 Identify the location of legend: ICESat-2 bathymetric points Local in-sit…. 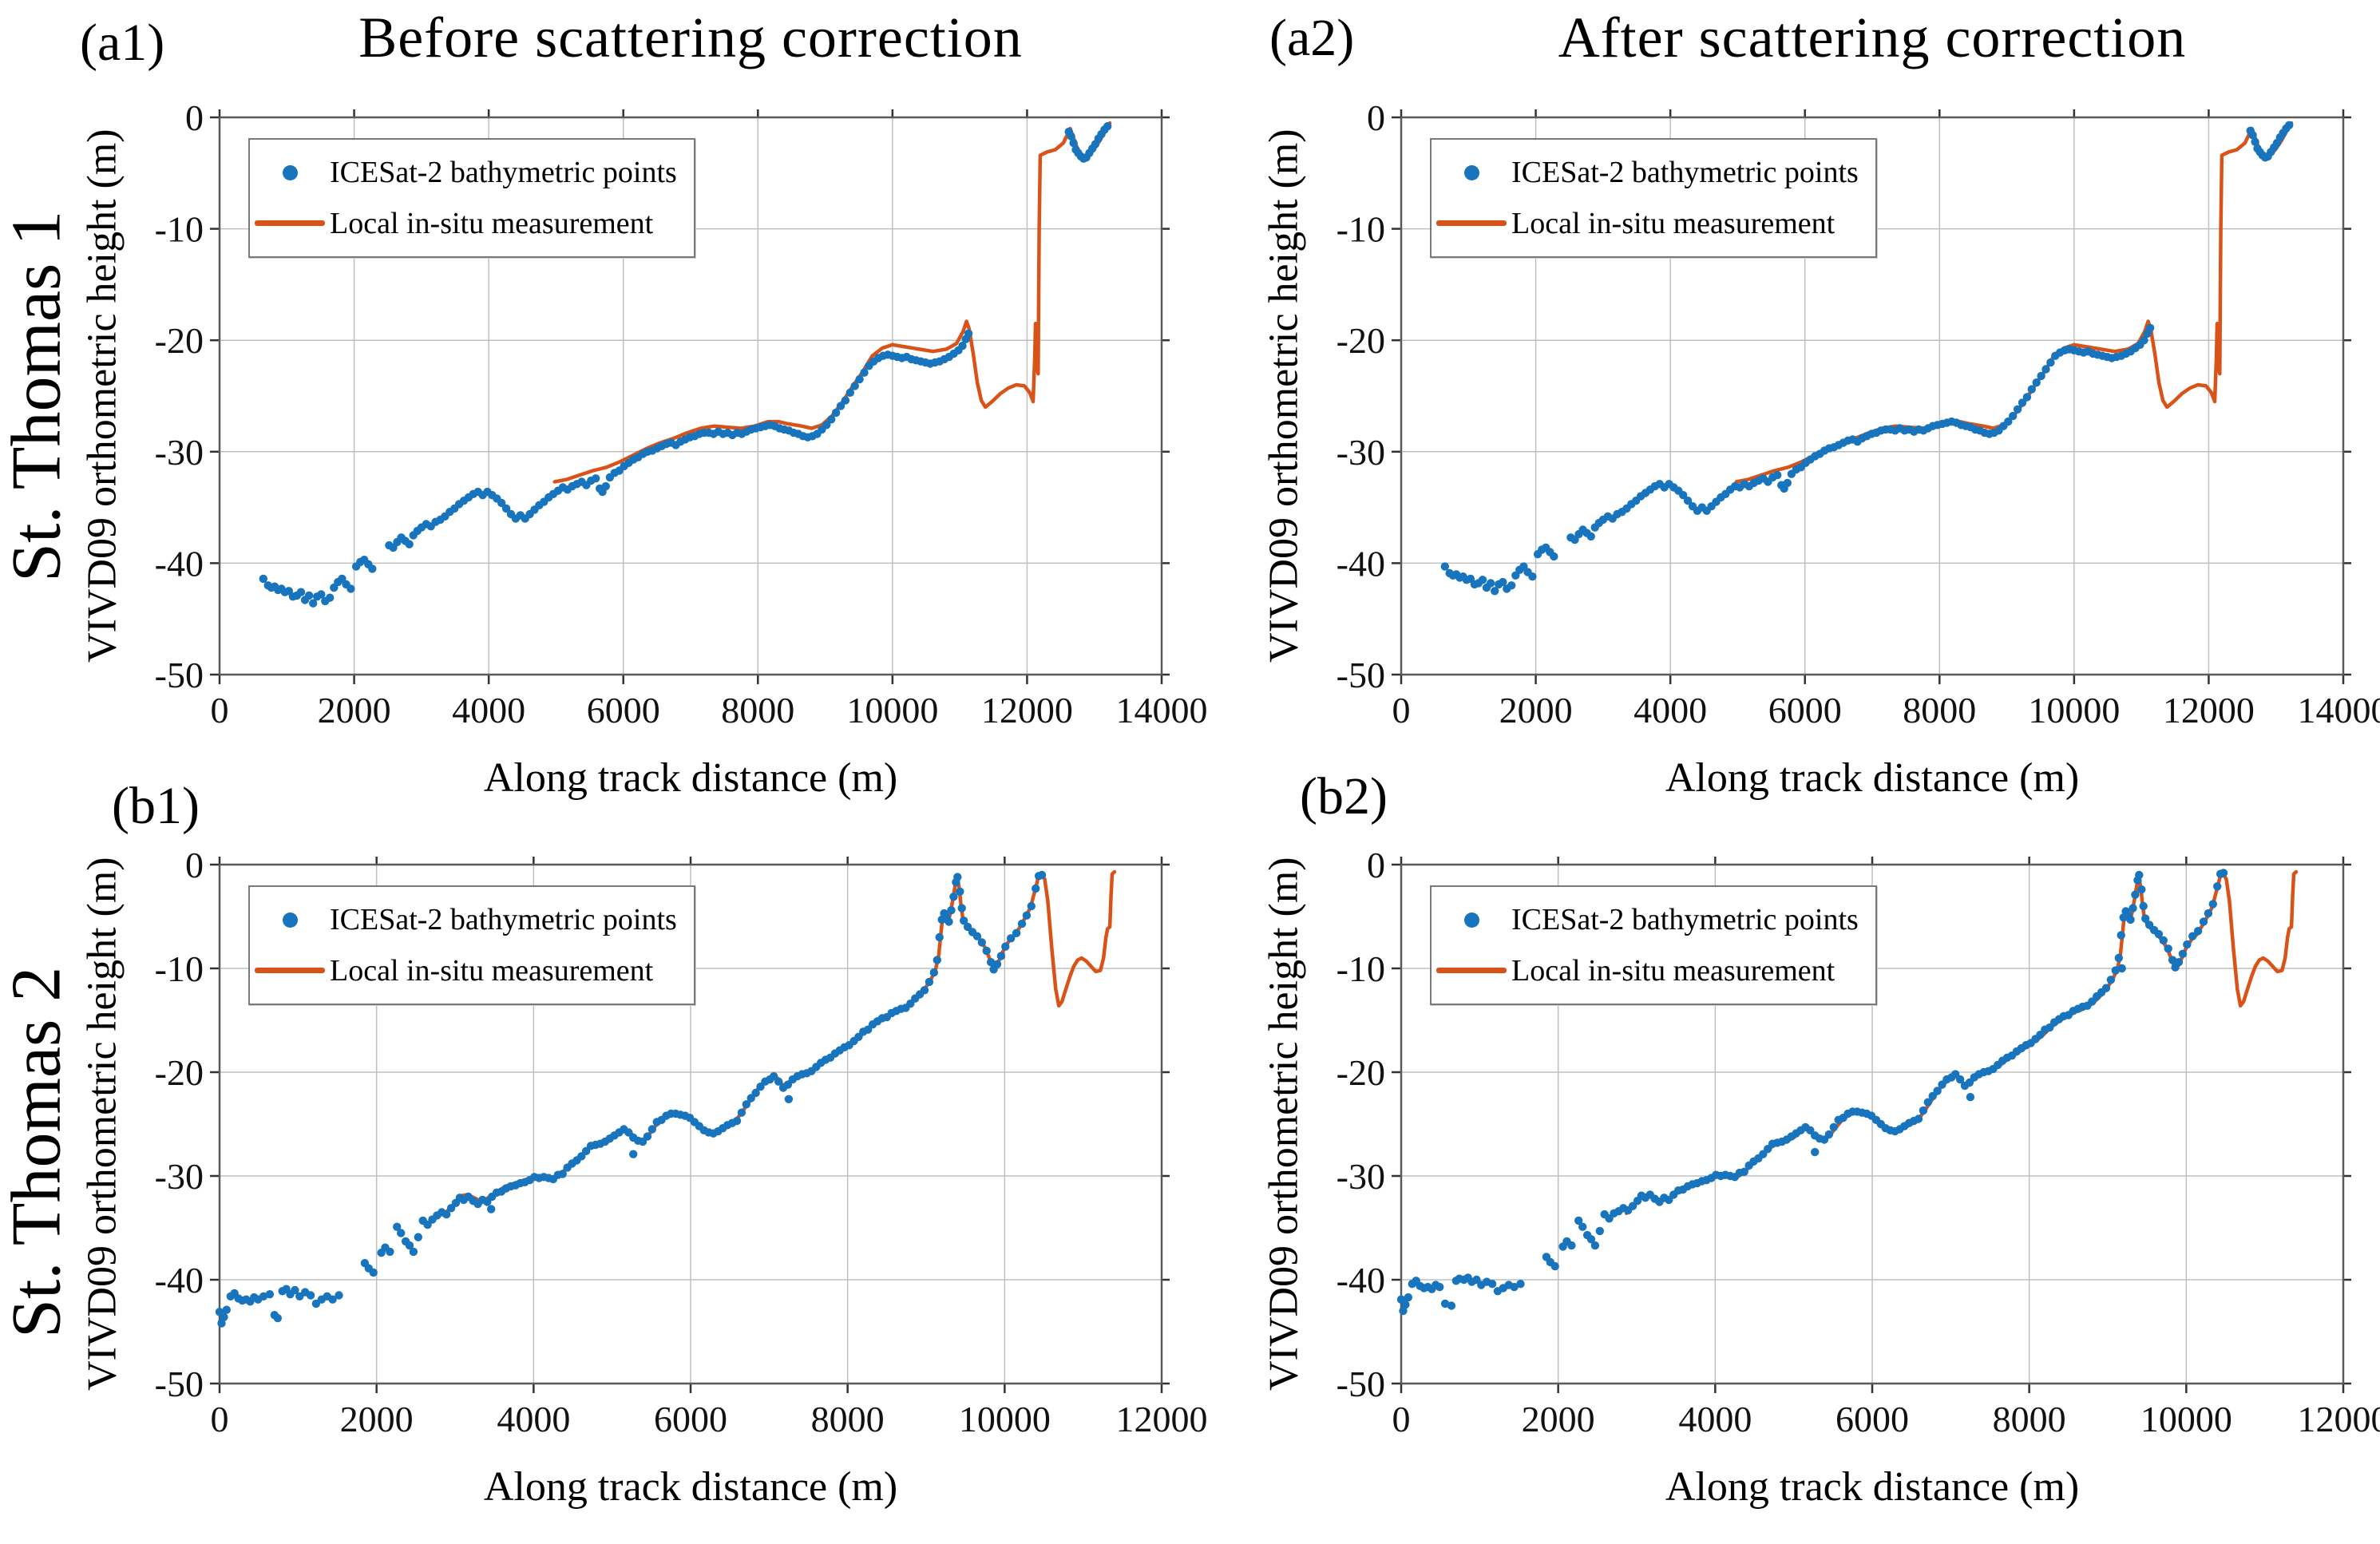
(472, 945).